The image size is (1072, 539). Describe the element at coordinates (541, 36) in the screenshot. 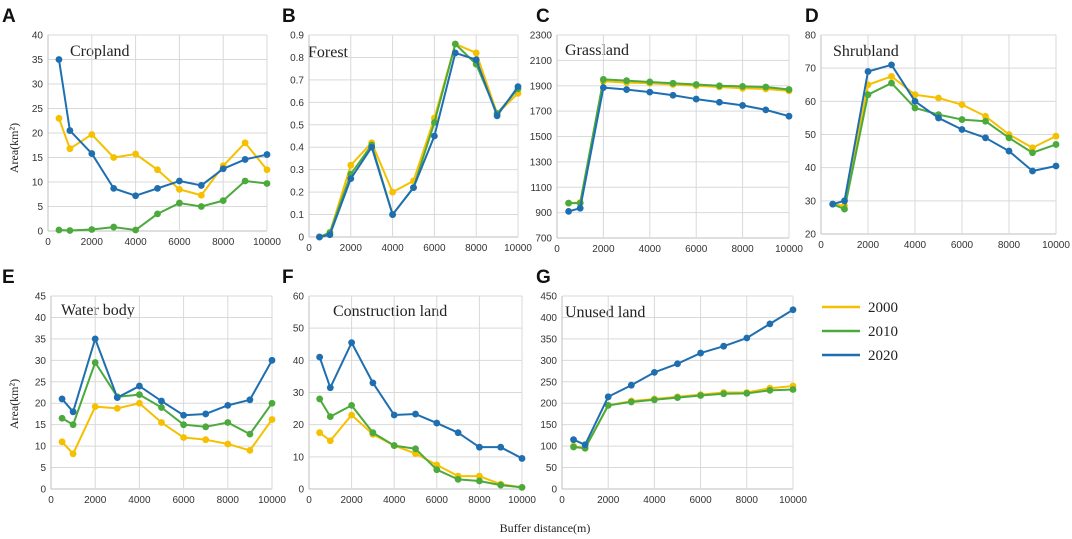

I see `y-tick-label: 2300` at that location.